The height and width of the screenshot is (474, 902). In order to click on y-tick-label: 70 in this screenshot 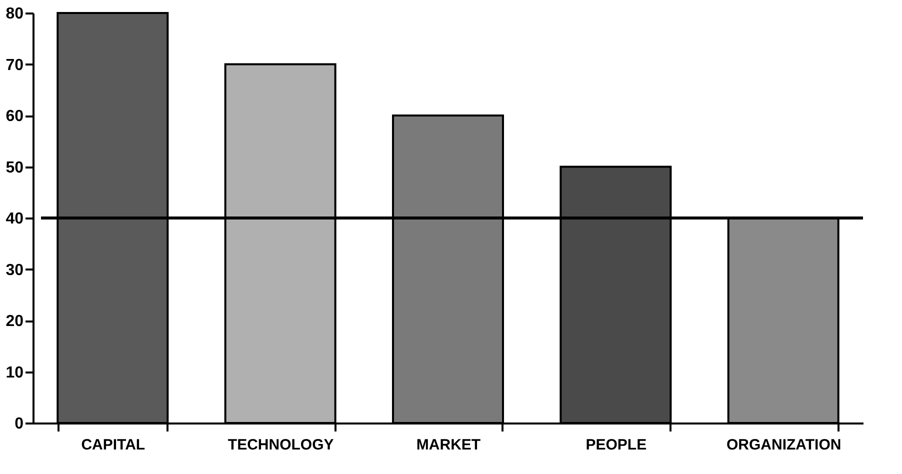, I will do `click(15, 65)`.